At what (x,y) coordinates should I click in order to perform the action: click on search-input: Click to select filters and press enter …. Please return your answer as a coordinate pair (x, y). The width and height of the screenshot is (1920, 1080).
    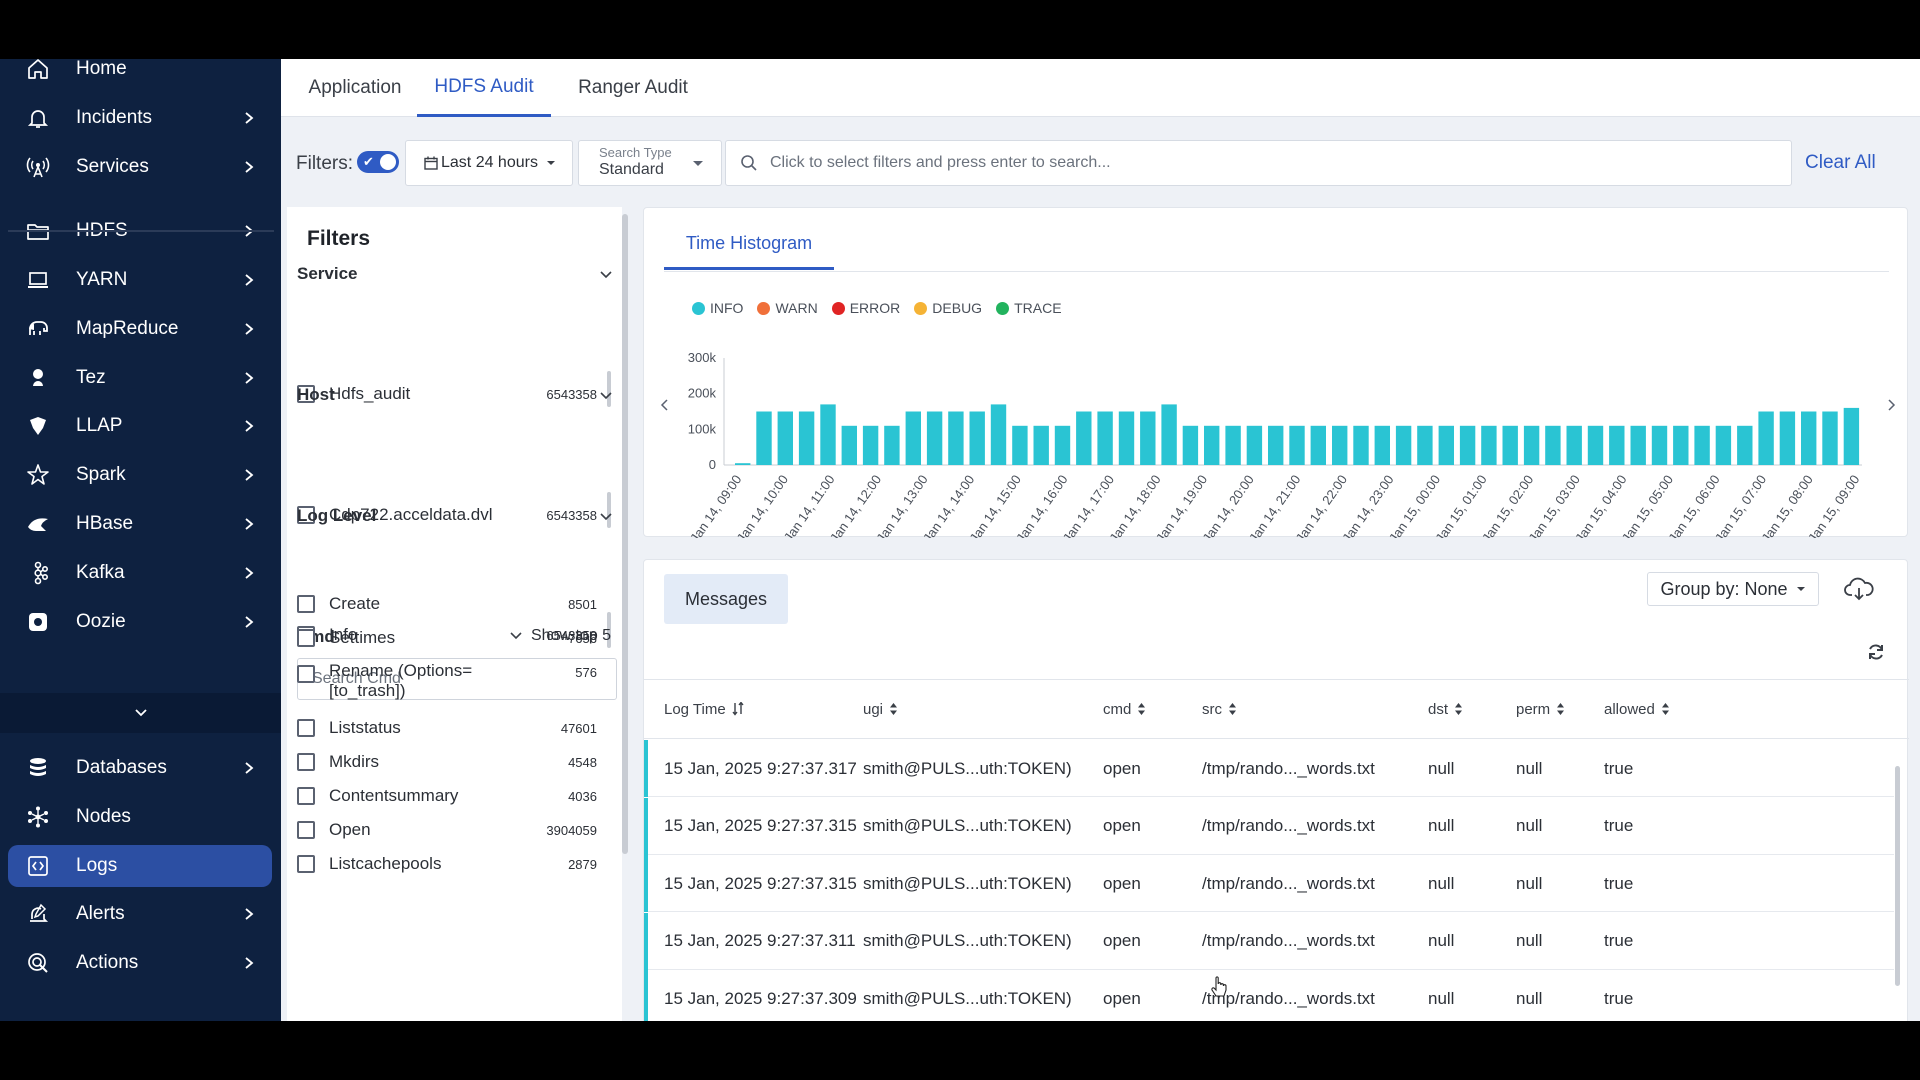
    Looking at the image, I should click on (1258, 163).